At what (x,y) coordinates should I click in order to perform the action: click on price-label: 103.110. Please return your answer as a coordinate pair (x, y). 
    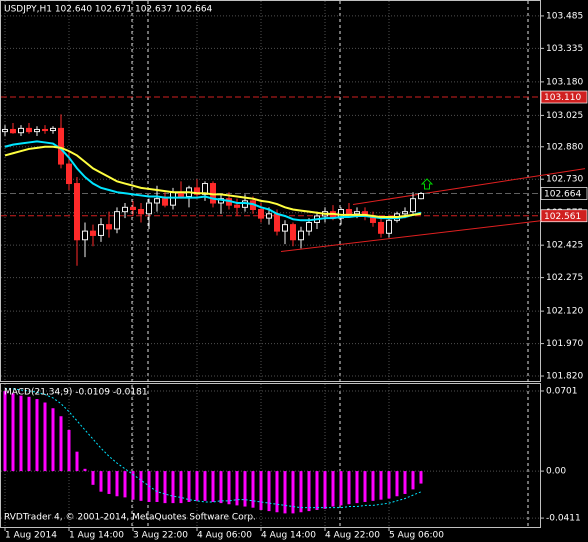
    Looking at the image, I should click on (562, 98).